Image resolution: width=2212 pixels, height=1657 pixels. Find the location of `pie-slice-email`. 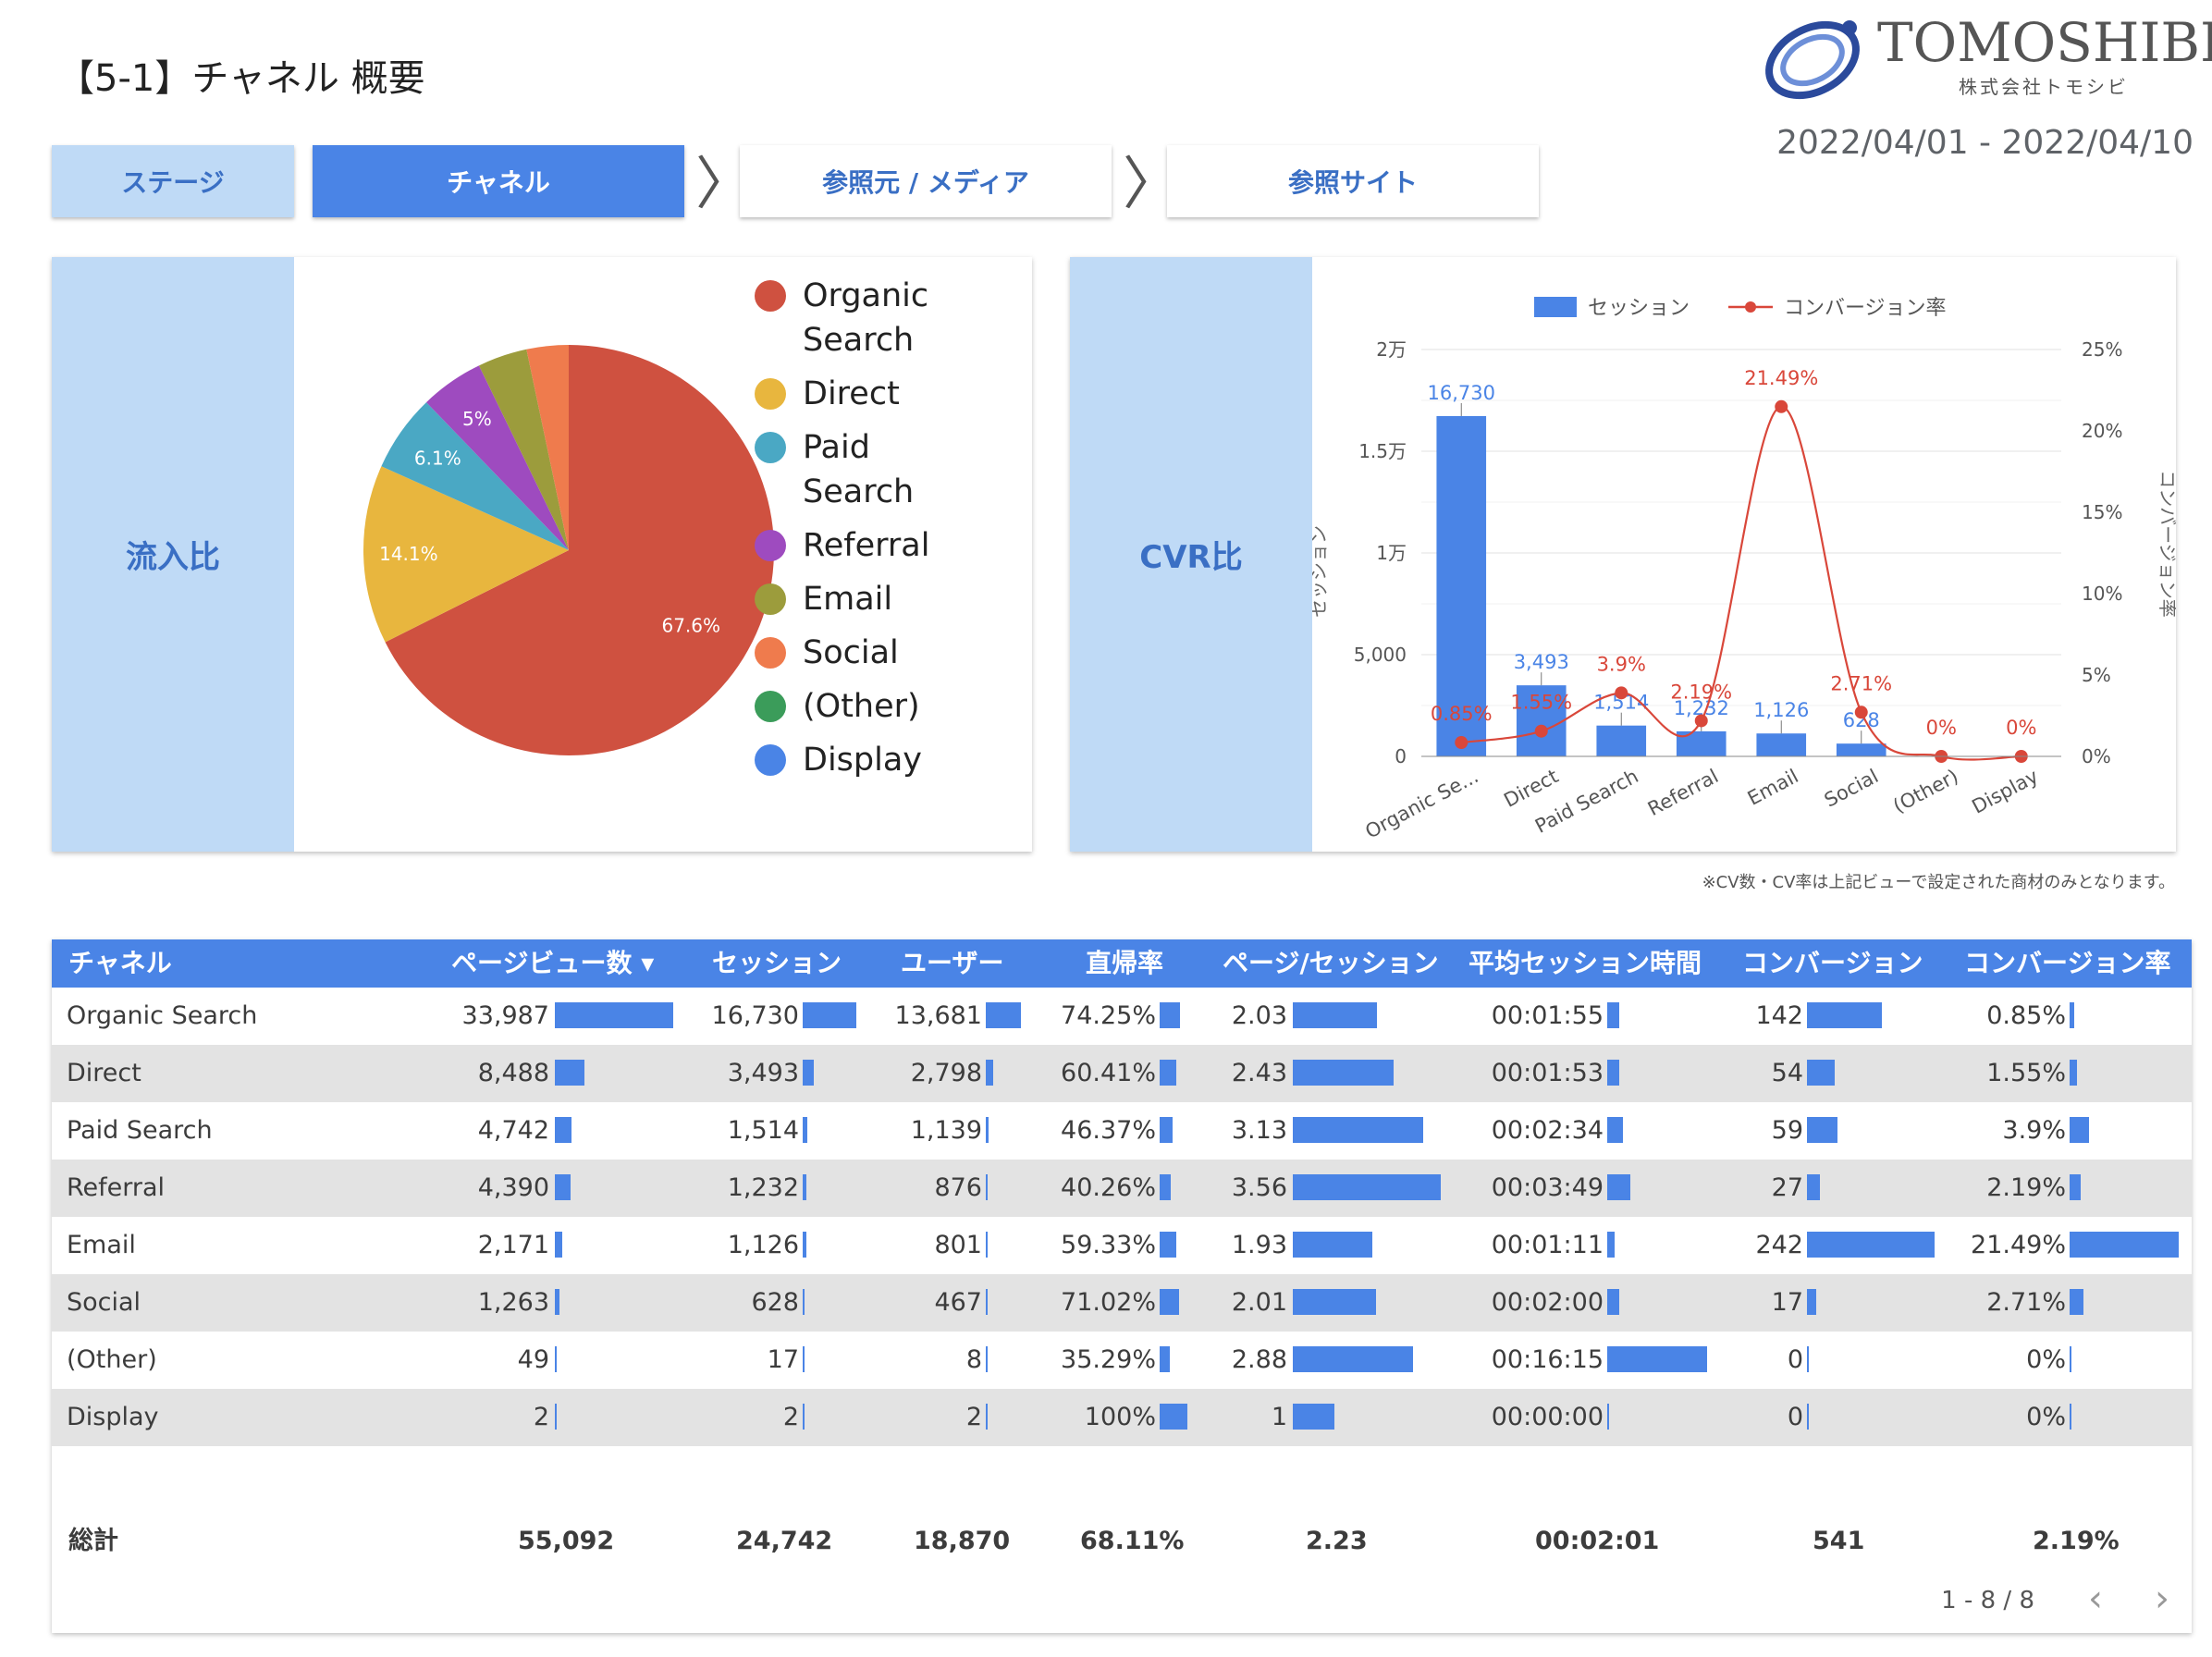

pie-slice-email is located at coordinates (524, 450).